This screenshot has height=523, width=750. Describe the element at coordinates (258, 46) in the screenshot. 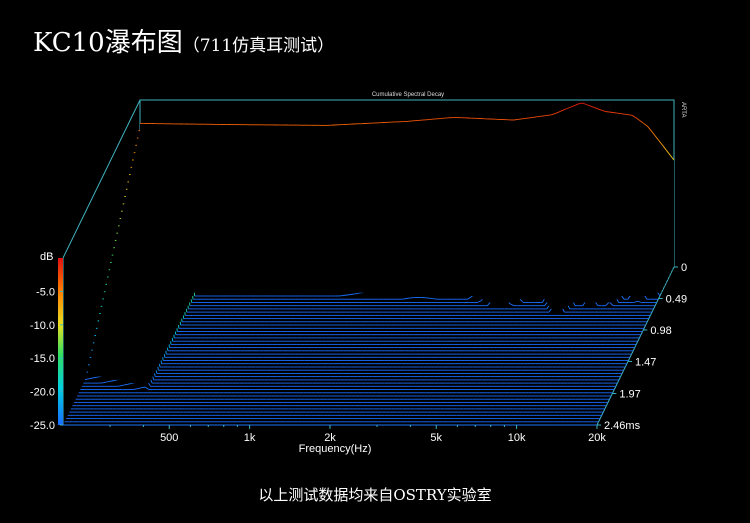

I see `title-subtitle: （711仿真耳测试）` at that location.